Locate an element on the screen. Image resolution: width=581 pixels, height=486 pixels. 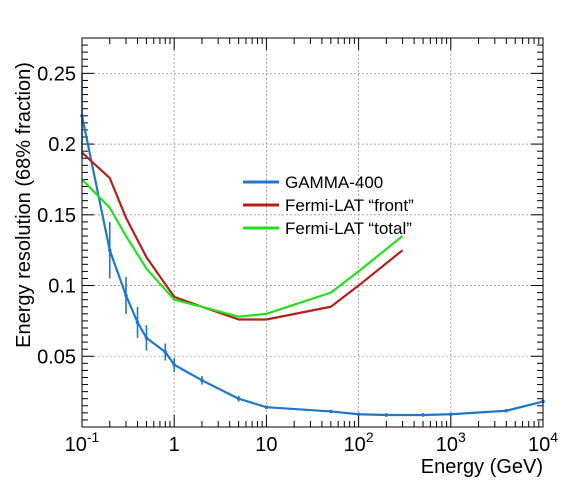
x-tick-label: 10⁴ is located at coordinates (543, 442).